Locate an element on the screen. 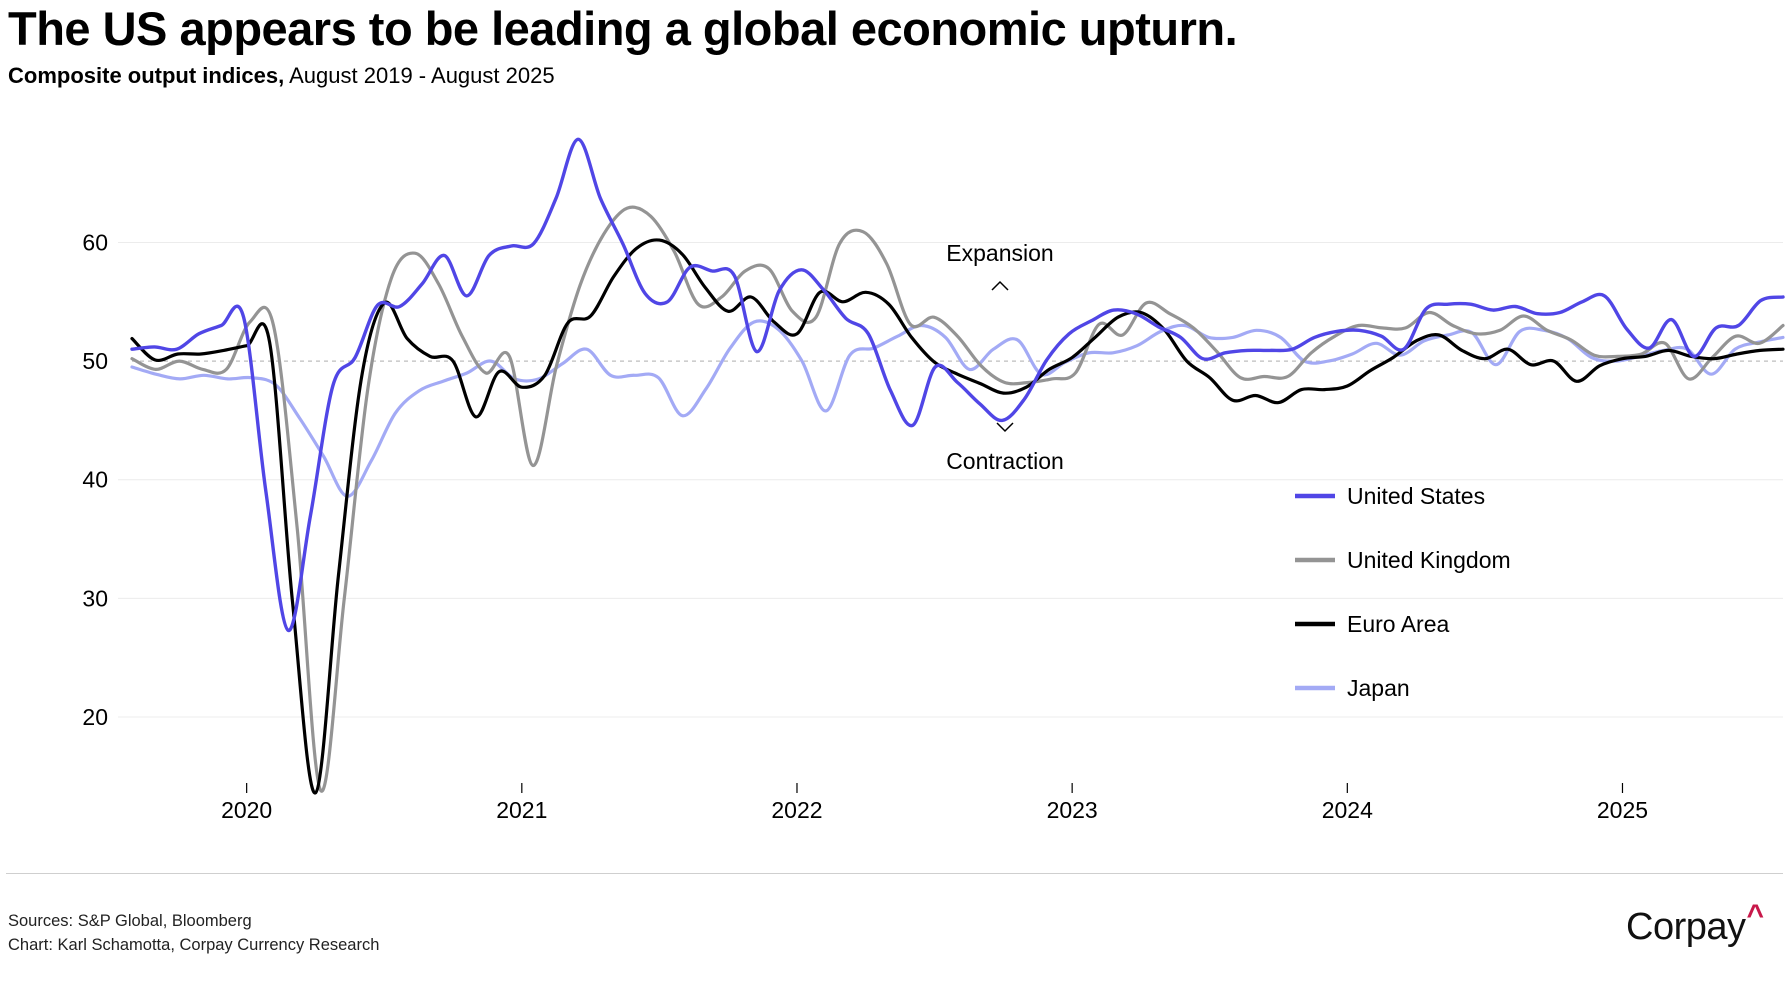 The image size is (1787, 1000). chevron-down-icon is located at coordinates (1005, 427).